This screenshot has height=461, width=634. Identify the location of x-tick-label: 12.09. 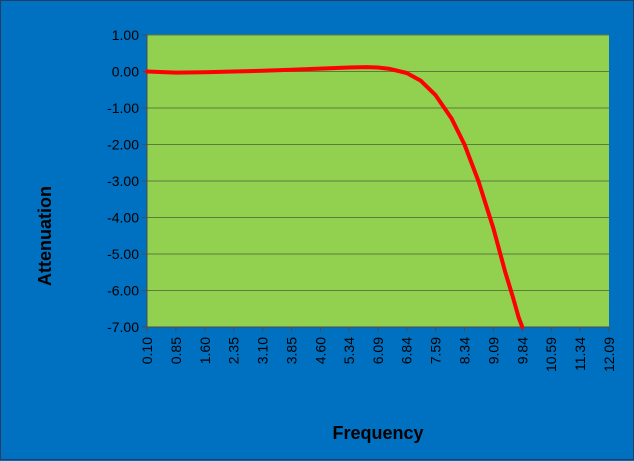
(609, 354).